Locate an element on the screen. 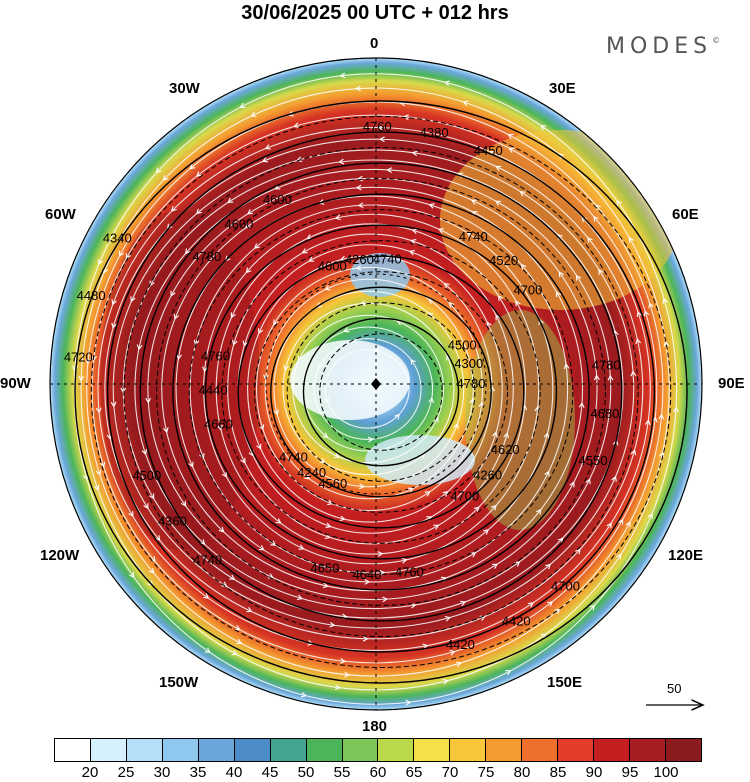 This screenshot has width=750, height=782. colorbar-tick-label: 35 is located at coordinates (198, 772).